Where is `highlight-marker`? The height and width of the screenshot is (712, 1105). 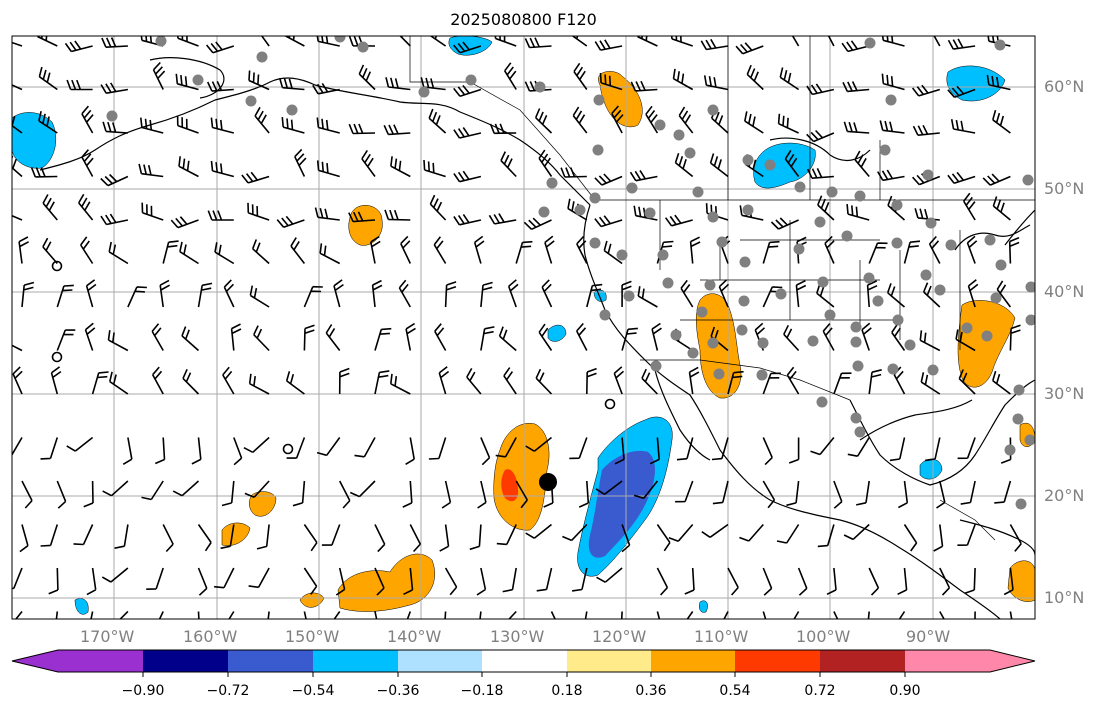
highlight-marker is located at coordinates (548, 482).